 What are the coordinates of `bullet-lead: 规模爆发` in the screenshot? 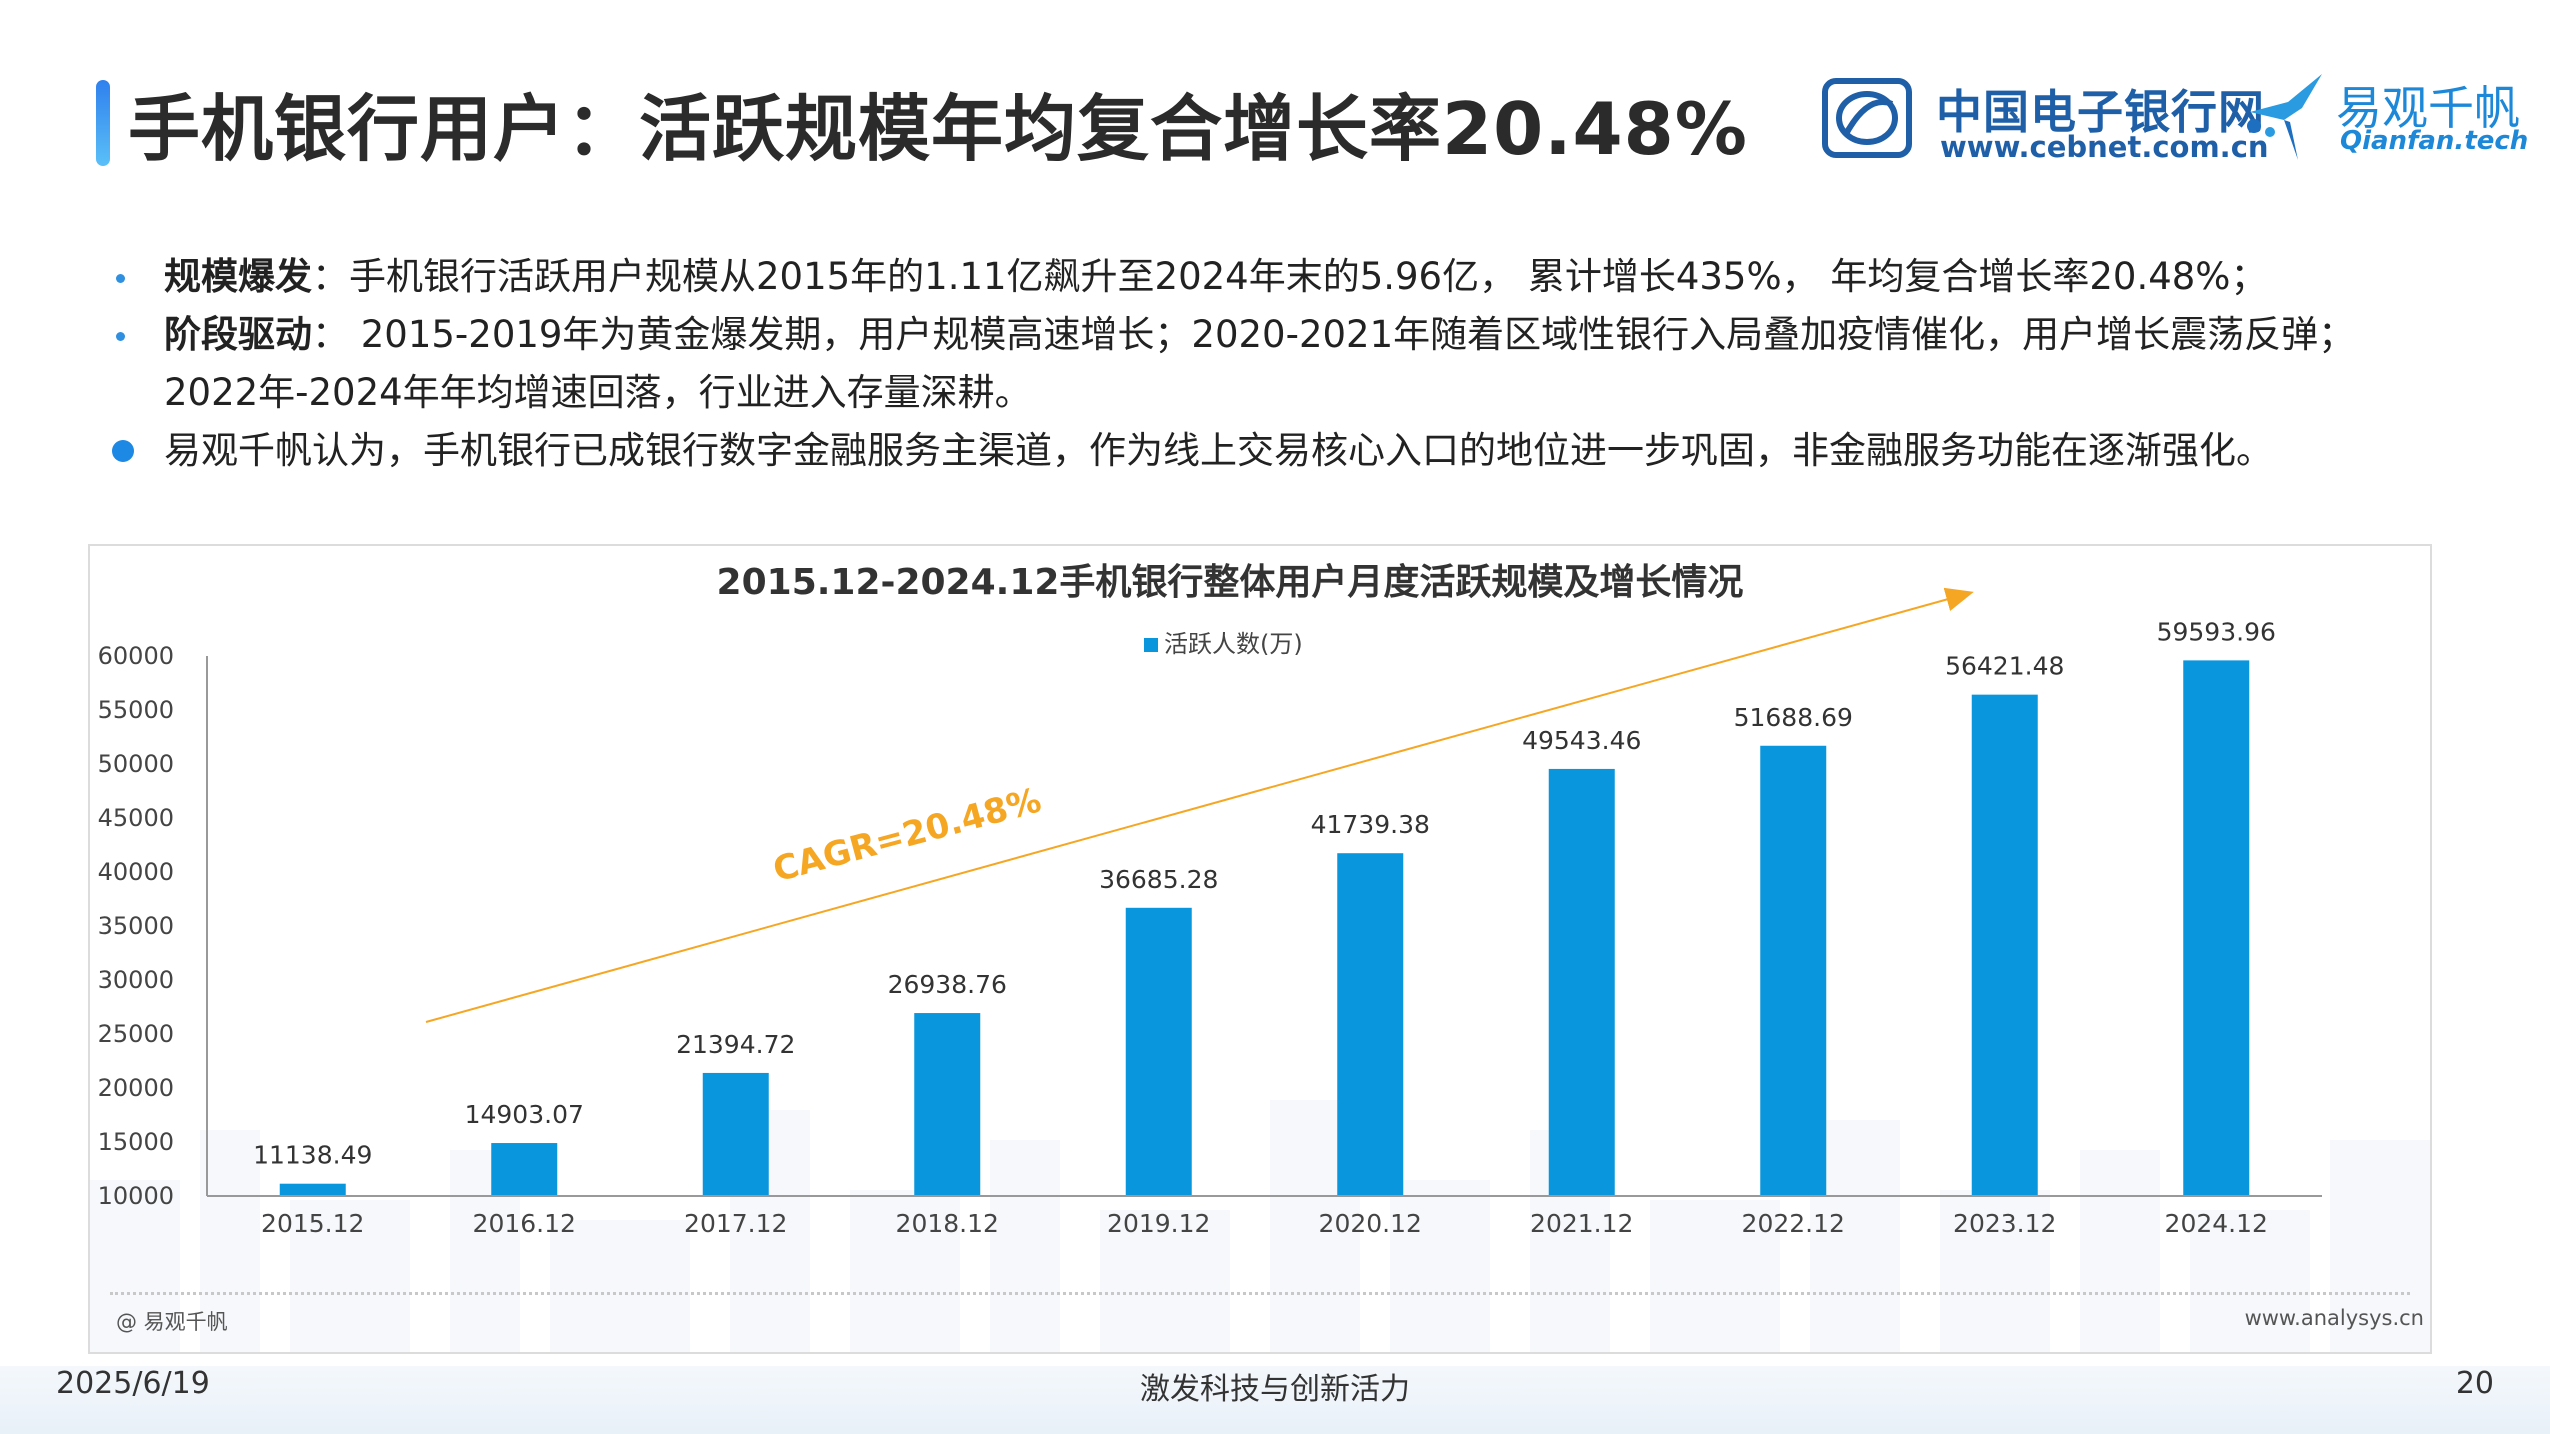 It's located at (238, 276).